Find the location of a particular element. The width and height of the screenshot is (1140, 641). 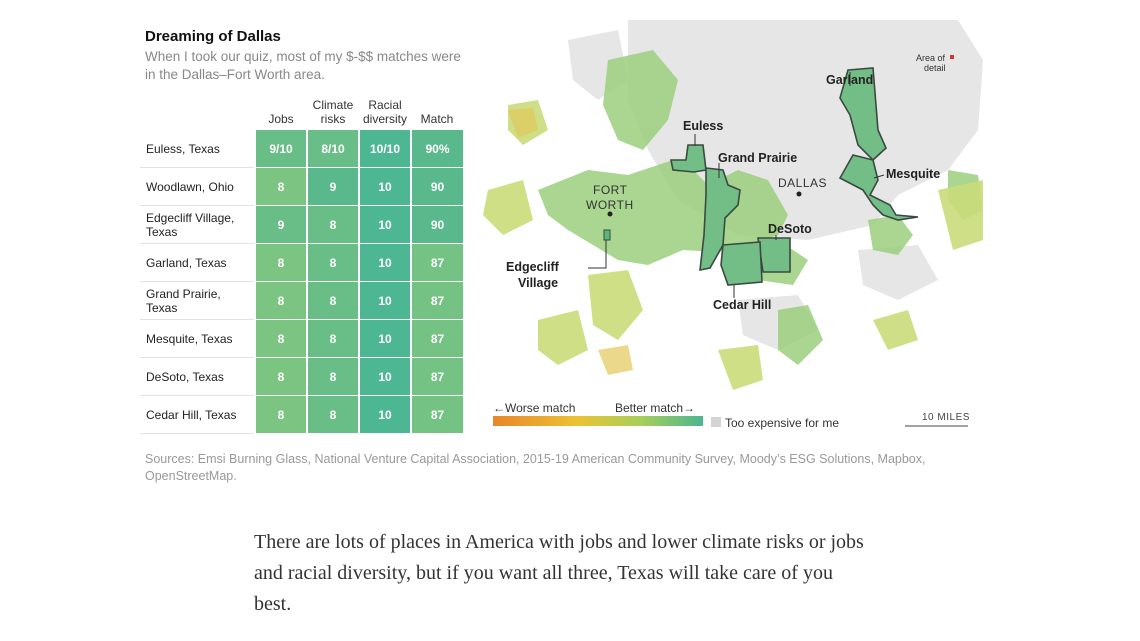

header-racial: Racial diversity is located at coordinates (384, 112).